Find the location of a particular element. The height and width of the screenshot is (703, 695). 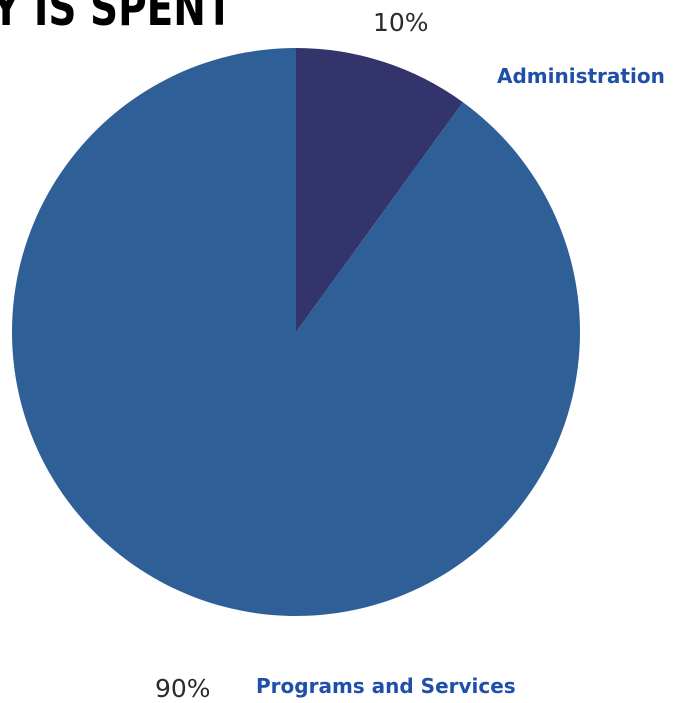

chart-title: Y IS SPENT is located at coordinates (116, 18).